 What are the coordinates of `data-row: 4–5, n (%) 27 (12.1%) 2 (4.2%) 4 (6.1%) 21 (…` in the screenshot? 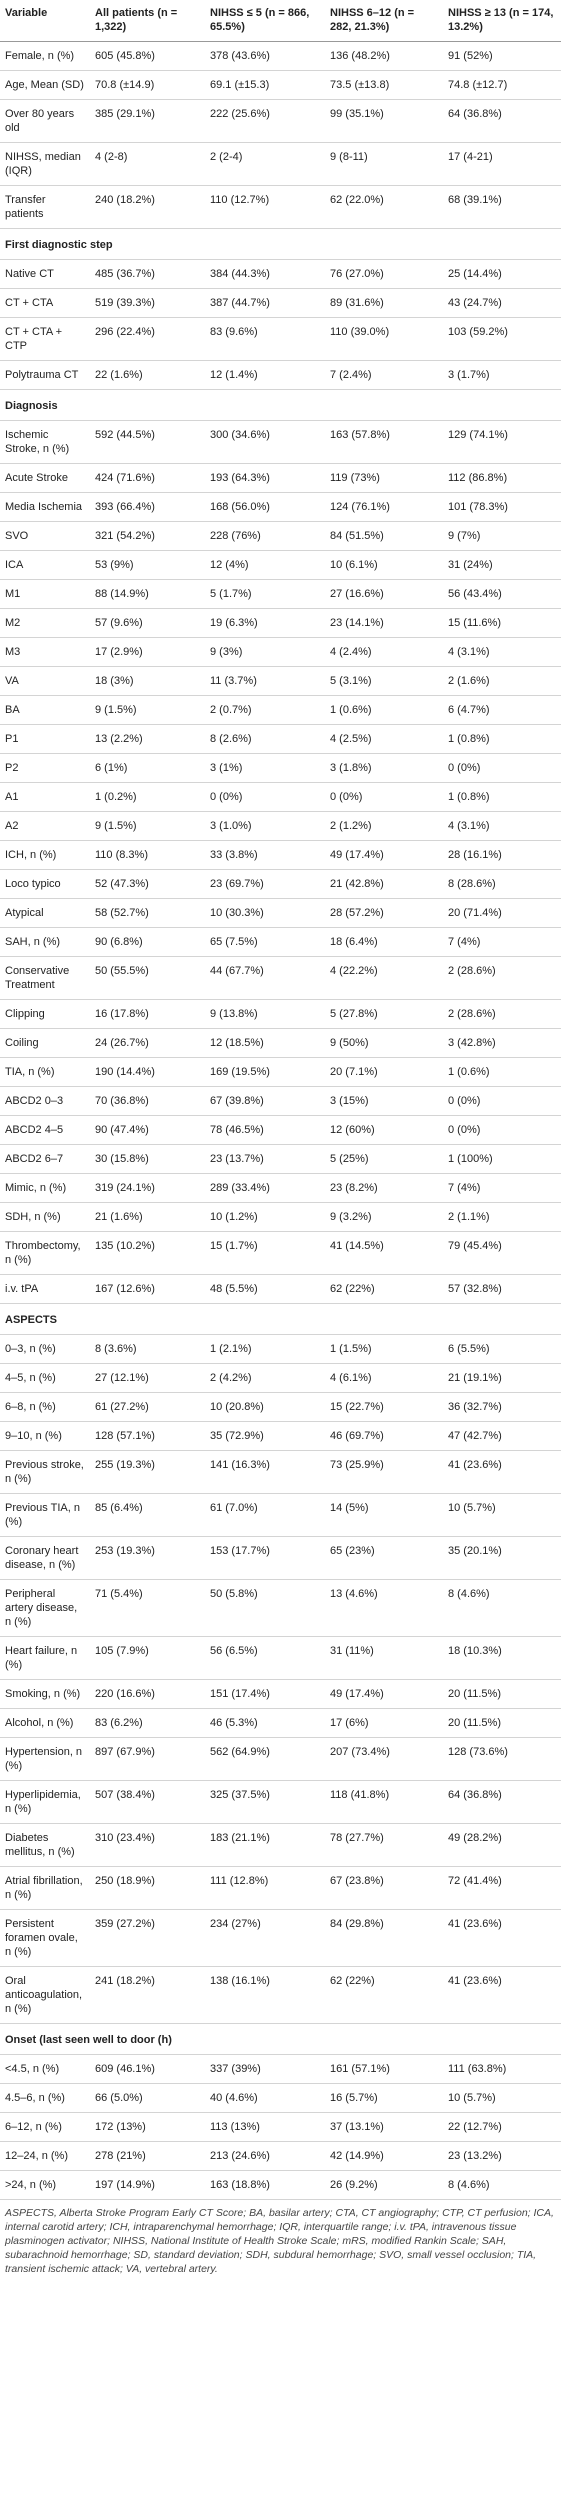 It's located at (280, 1378).